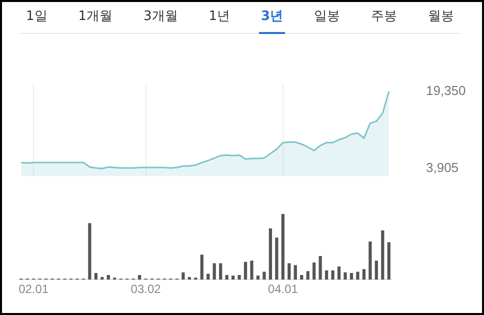  I want to click on x-tick-label: 03.02, so click(146, 289).